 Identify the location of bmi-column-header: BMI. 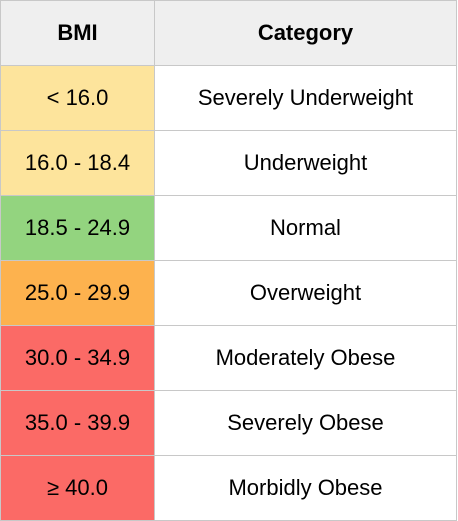
(77, 33).